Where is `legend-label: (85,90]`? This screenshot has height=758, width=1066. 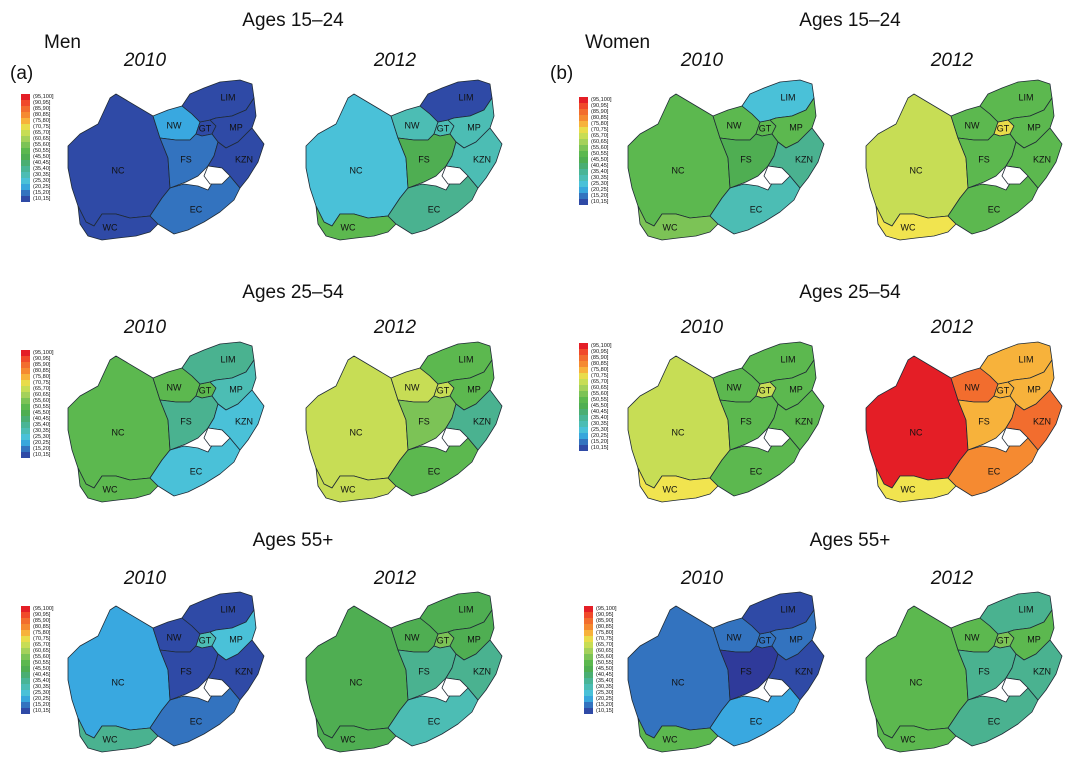 legend-label: (85,90] is located at coordinates (42, 365).